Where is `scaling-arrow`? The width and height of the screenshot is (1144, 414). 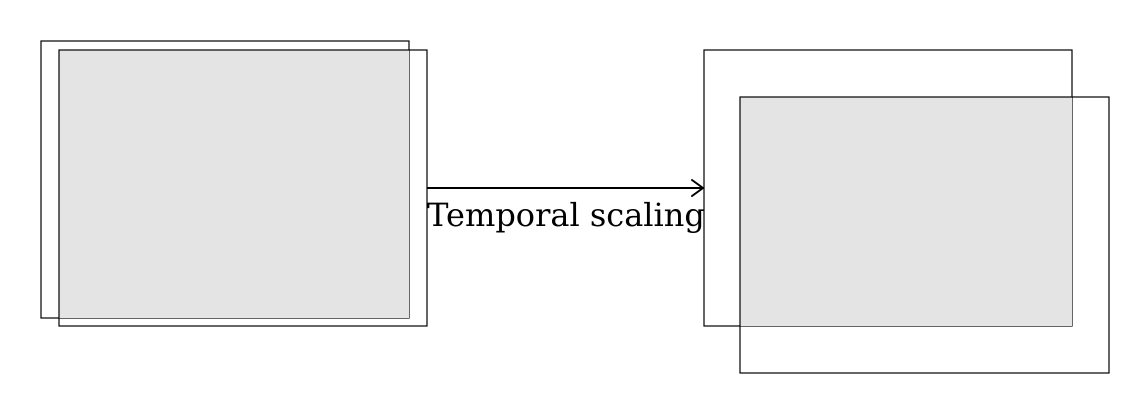 scaling-arrow is located at coordinates (565, 188).